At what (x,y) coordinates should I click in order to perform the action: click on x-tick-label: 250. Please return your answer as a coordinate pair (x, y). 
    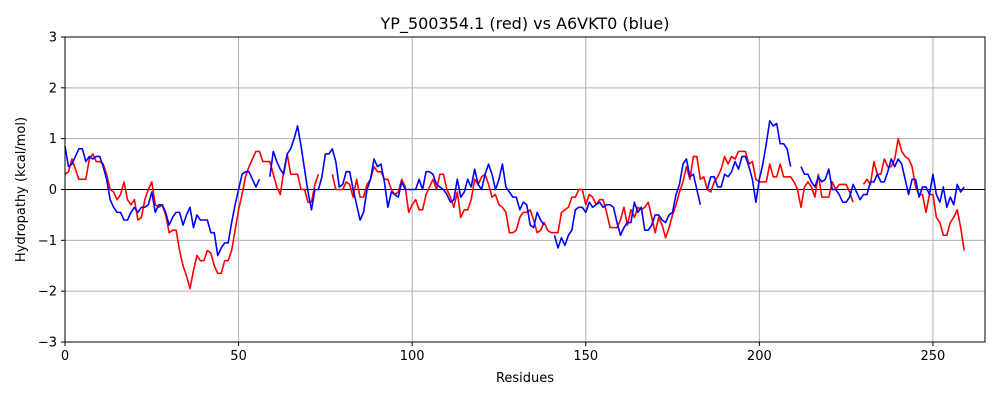
    Looking at the image, I should click on (933, 356).